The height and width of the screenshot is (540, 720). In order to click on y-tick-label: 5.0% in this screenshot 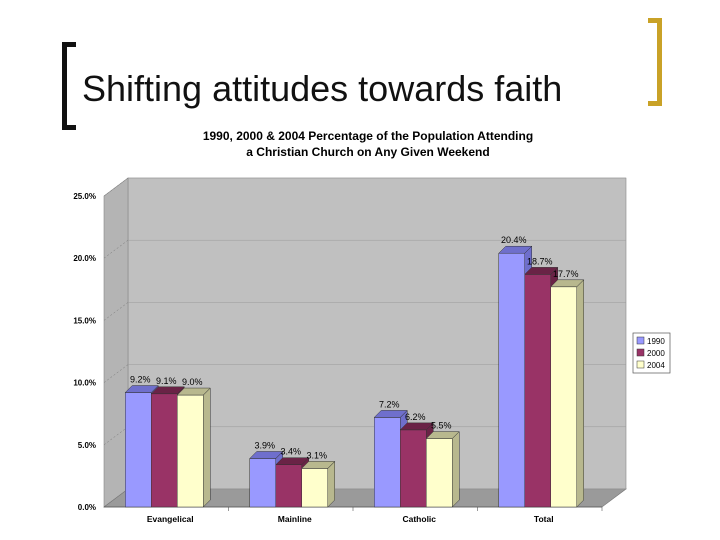, I will do `click(87, 445)`.